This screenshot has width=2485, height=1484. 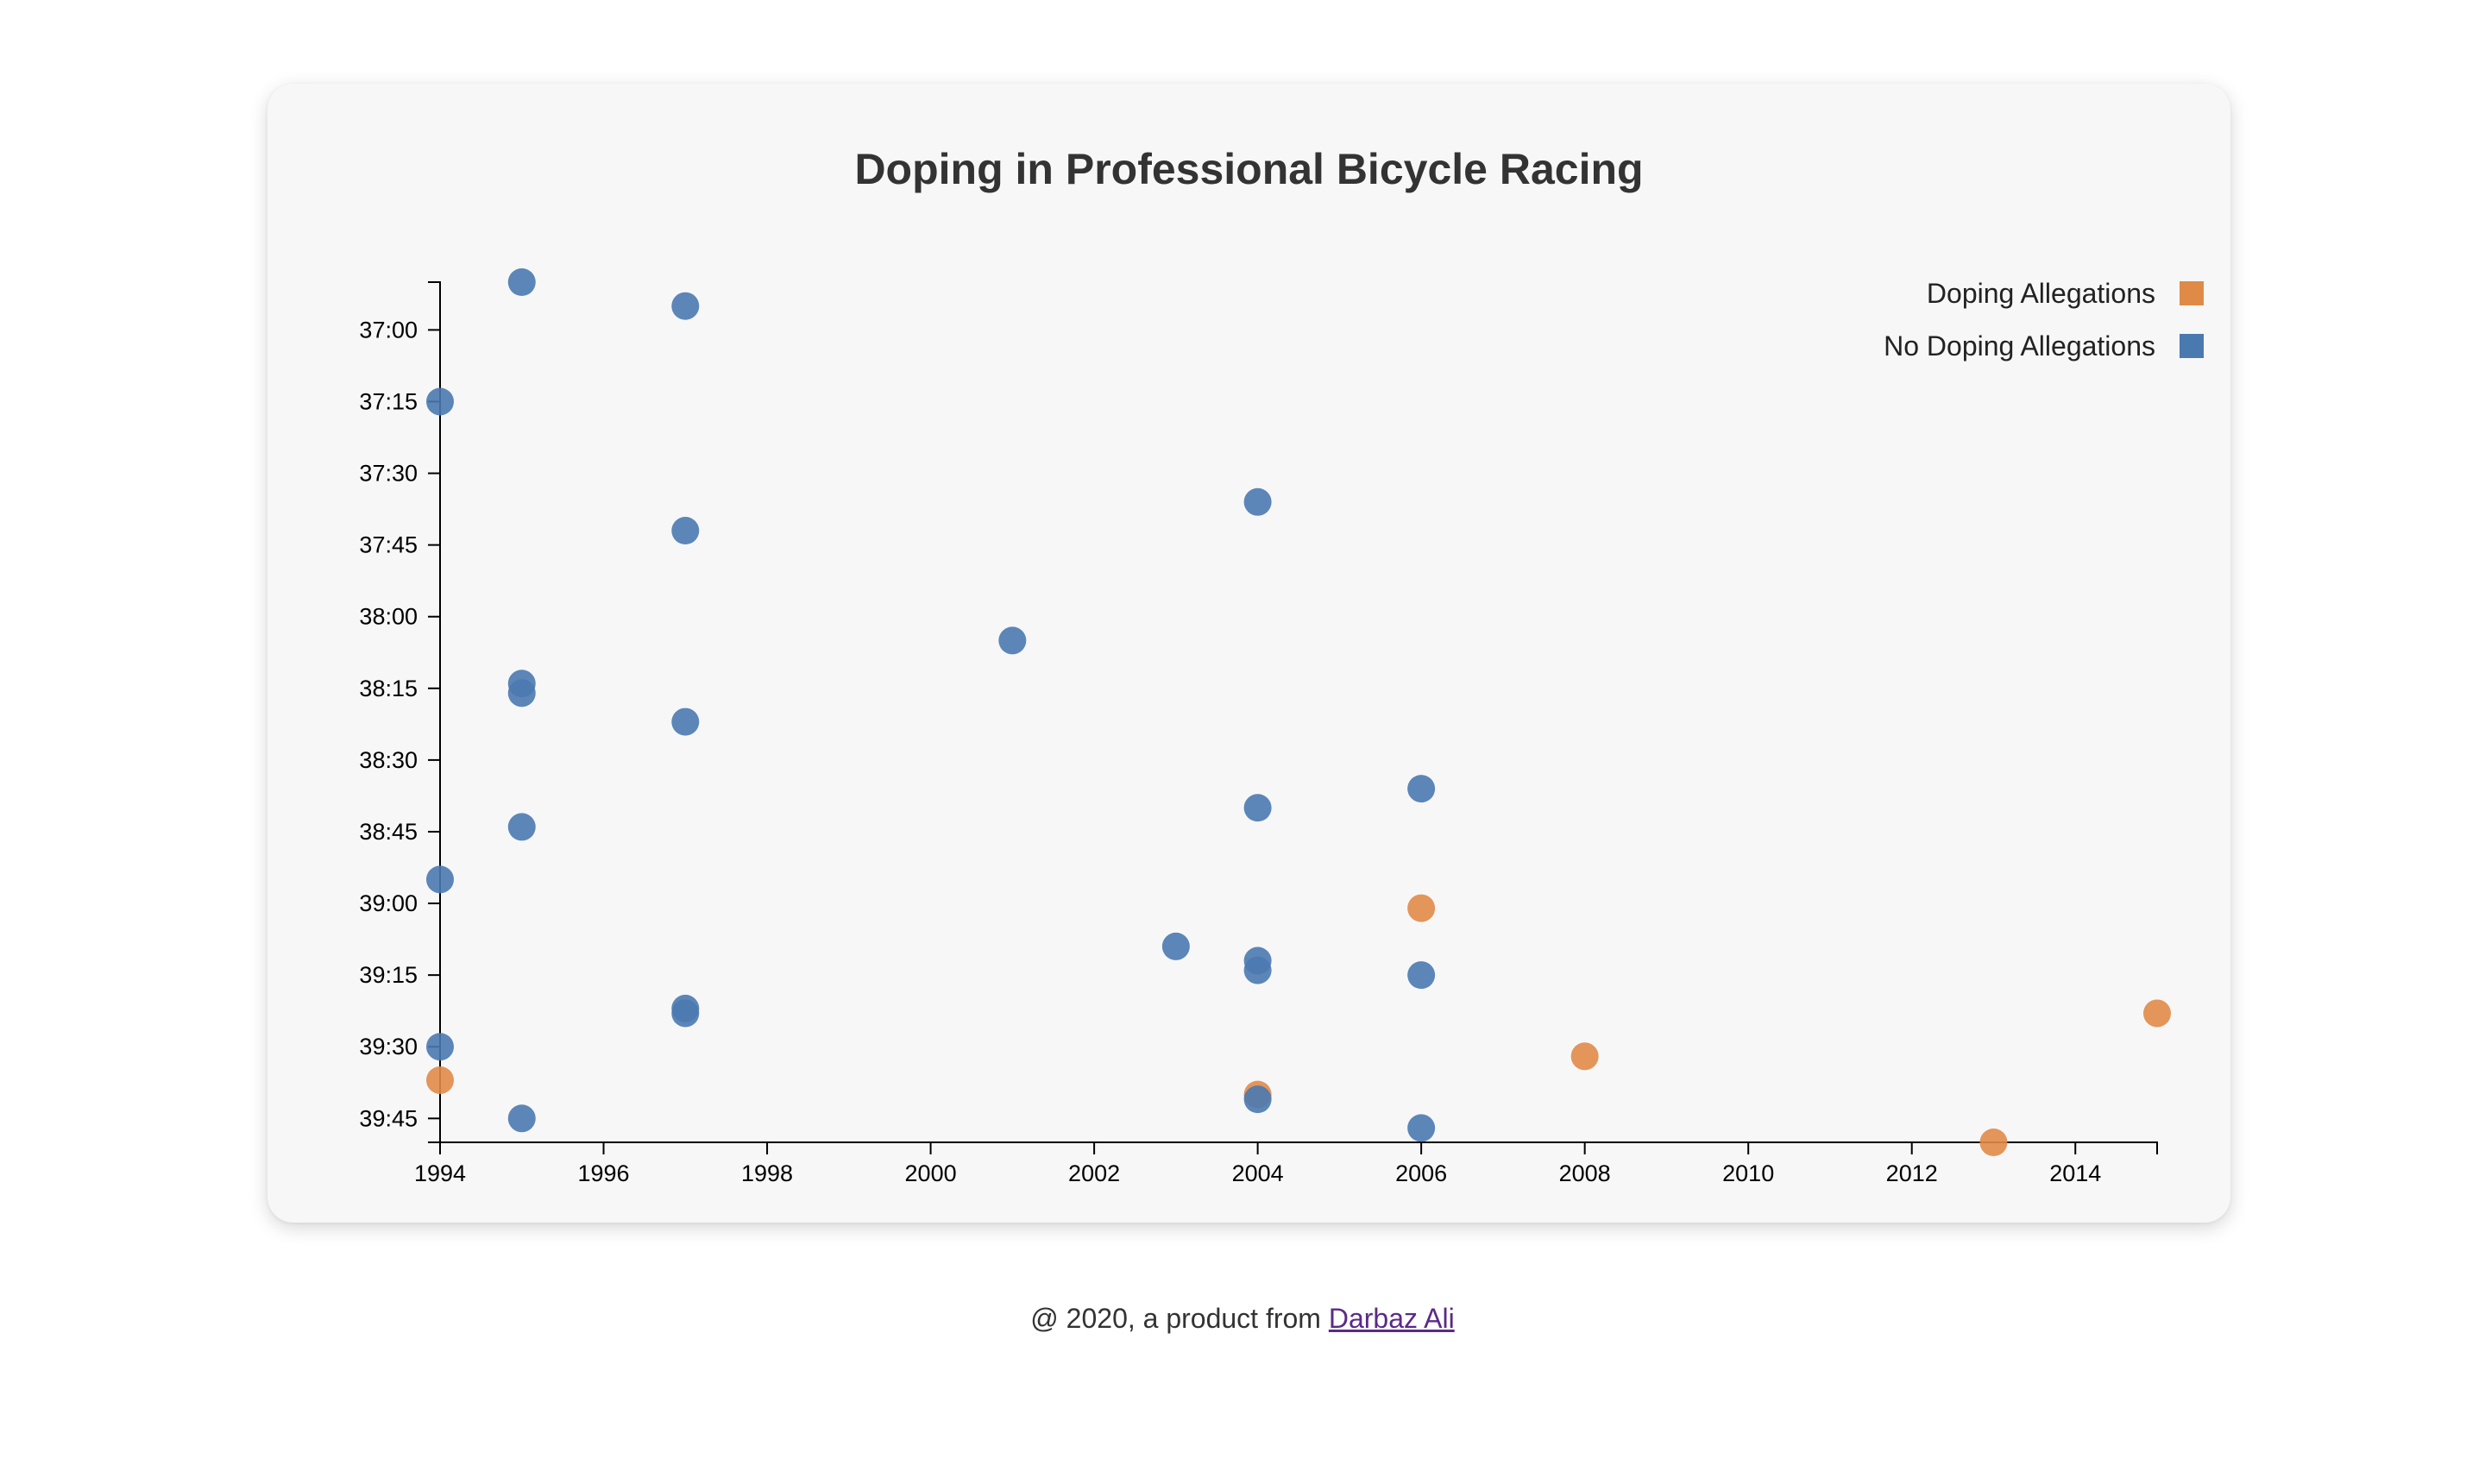 What do you see at coordinates (1421, 1173) in the screenshot?
I see `x-tick-label: 2006` at bounding box center [1421, 1173].